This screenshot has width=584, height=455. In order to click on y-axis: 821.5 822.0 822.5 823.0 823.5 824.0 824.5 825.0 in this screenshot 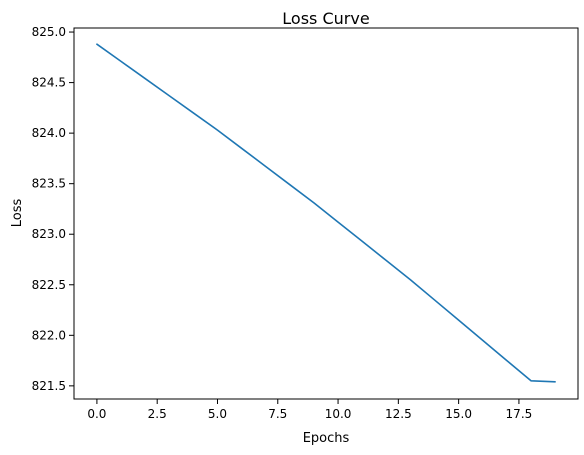, I will do `click(53, 209)`.